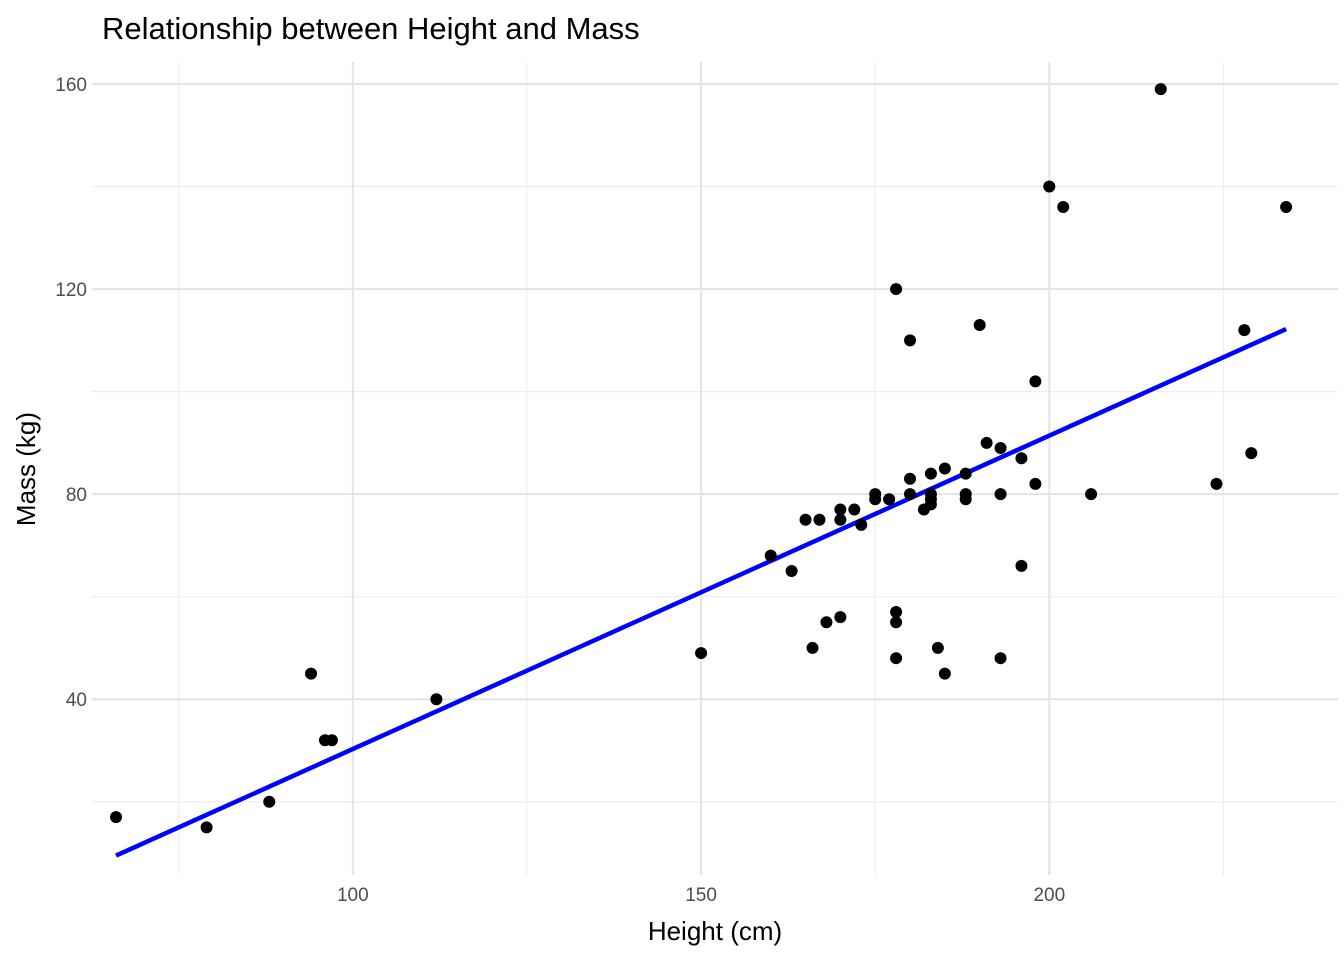  Describe the element at coordinates (71, 393) in the screenshot. I see `y-axis-ticks: 40 80 120 160` at that location.